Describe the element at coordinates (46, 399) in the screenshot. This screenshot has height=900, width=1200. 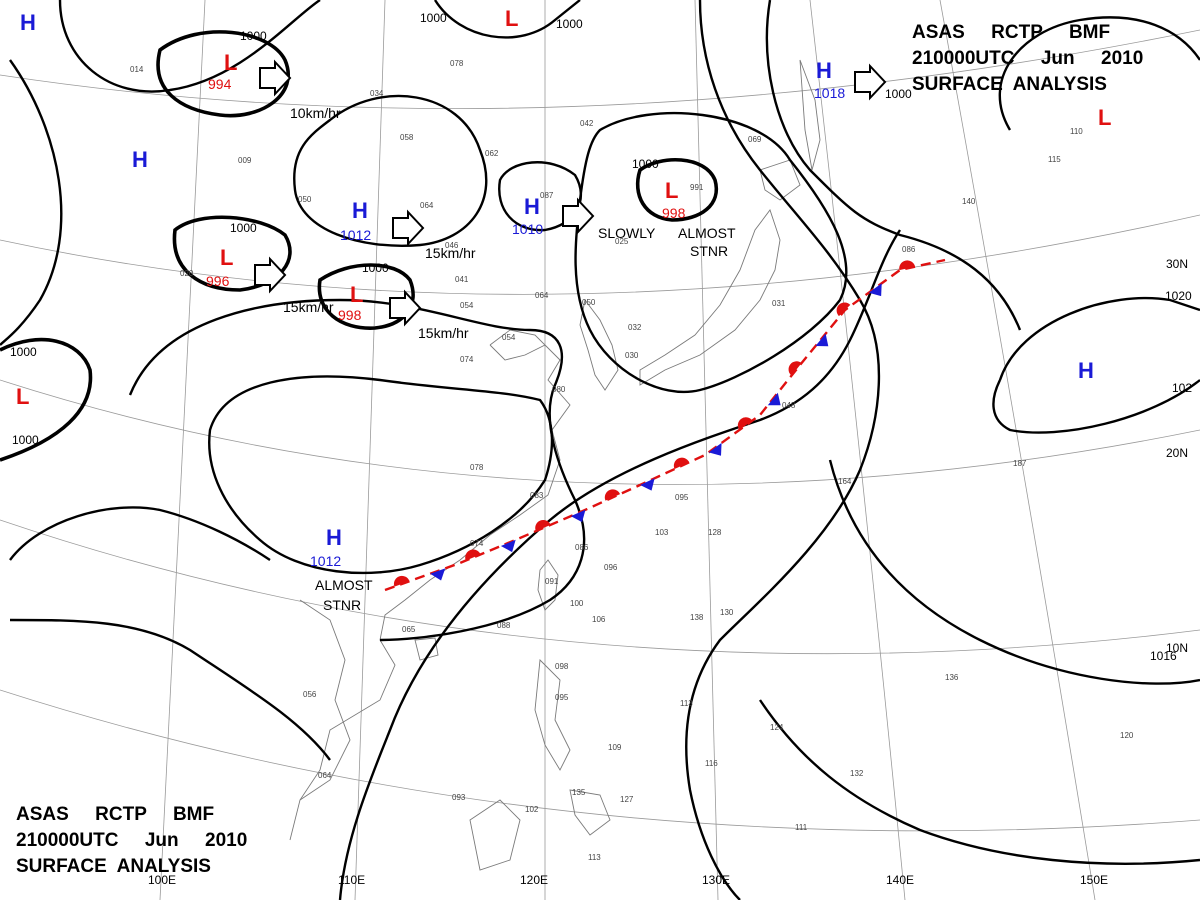
I see `isobar-low-west-edge` at that location.